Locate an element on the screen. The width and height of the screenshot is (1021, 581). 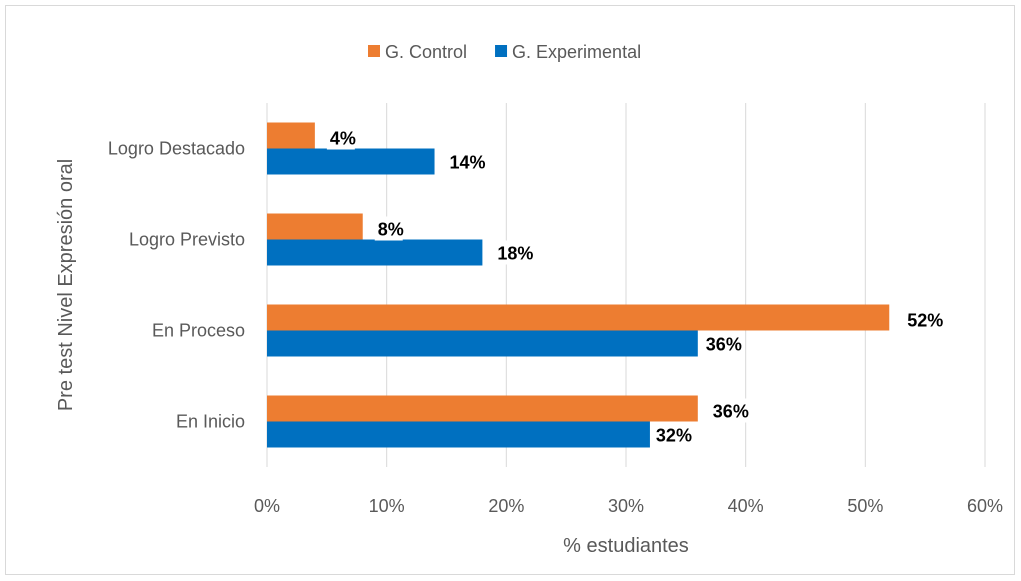
data-label-control: 4% is located at coordinates (343, 139).